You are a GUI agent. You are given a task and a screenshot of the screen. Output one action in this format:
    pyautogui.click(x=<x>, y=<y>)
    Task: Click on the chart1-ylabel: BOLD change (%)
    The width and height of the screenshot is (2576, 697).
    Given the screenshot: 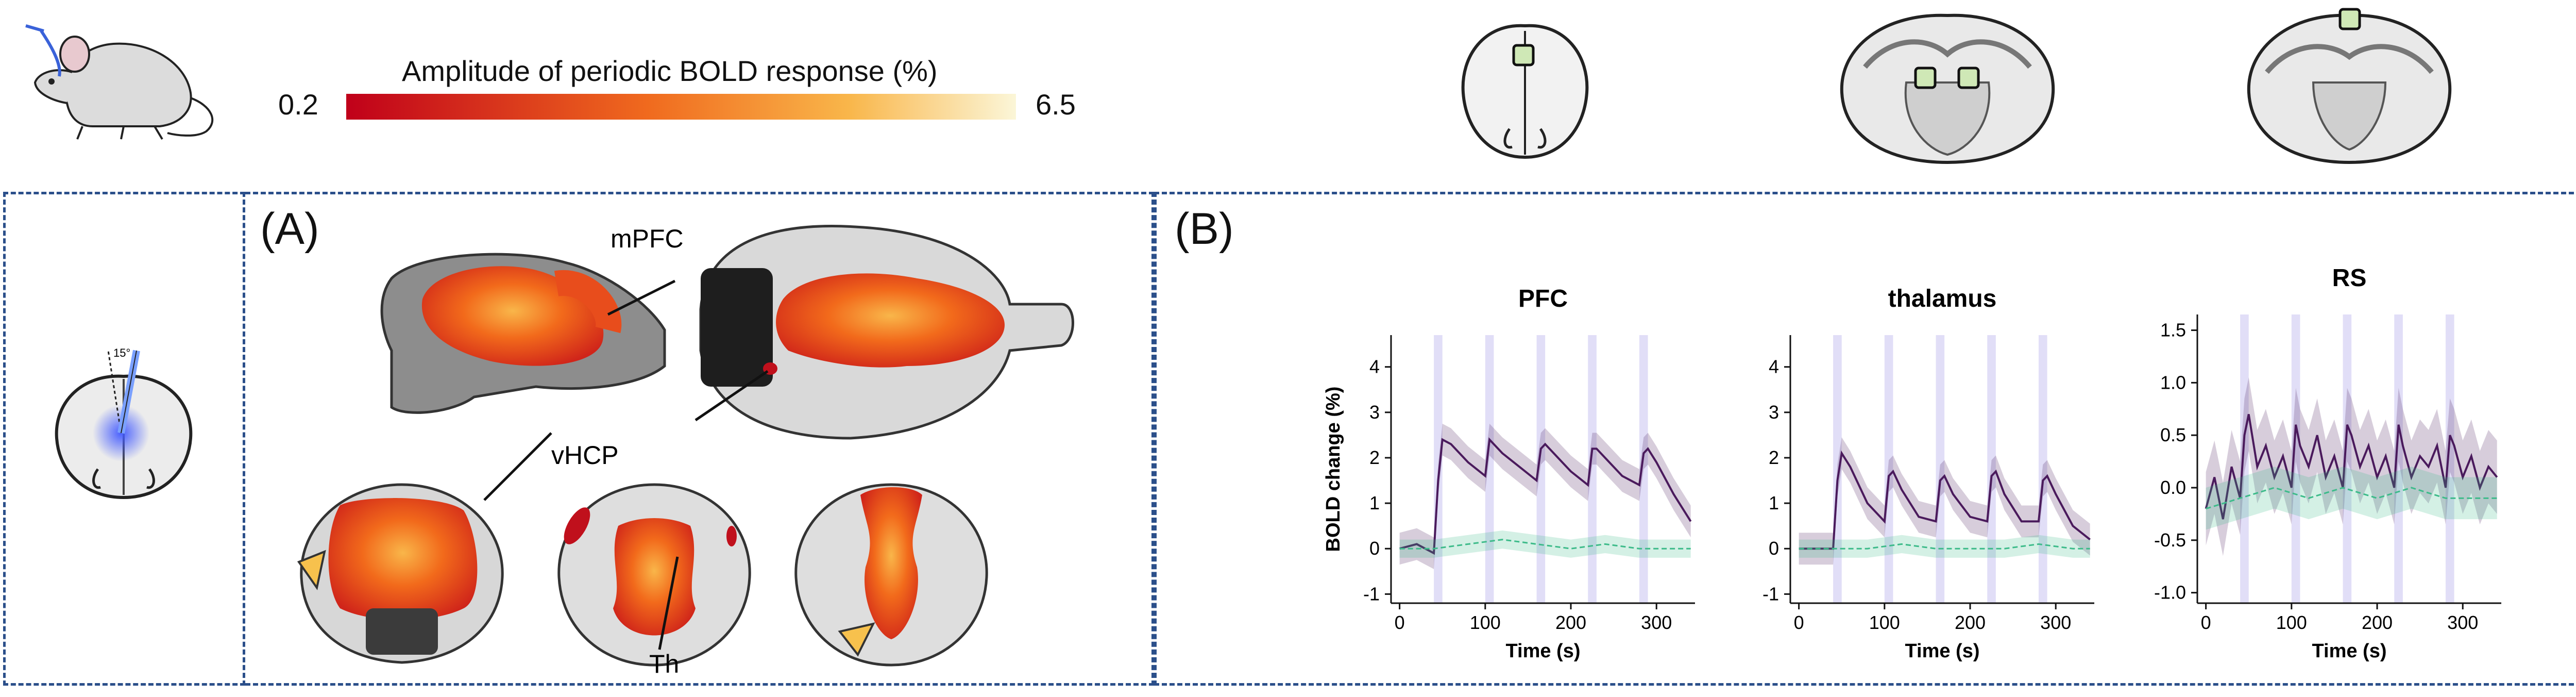 What is the action you would take?
    pyautogui.click(x=1333, y=469)
    